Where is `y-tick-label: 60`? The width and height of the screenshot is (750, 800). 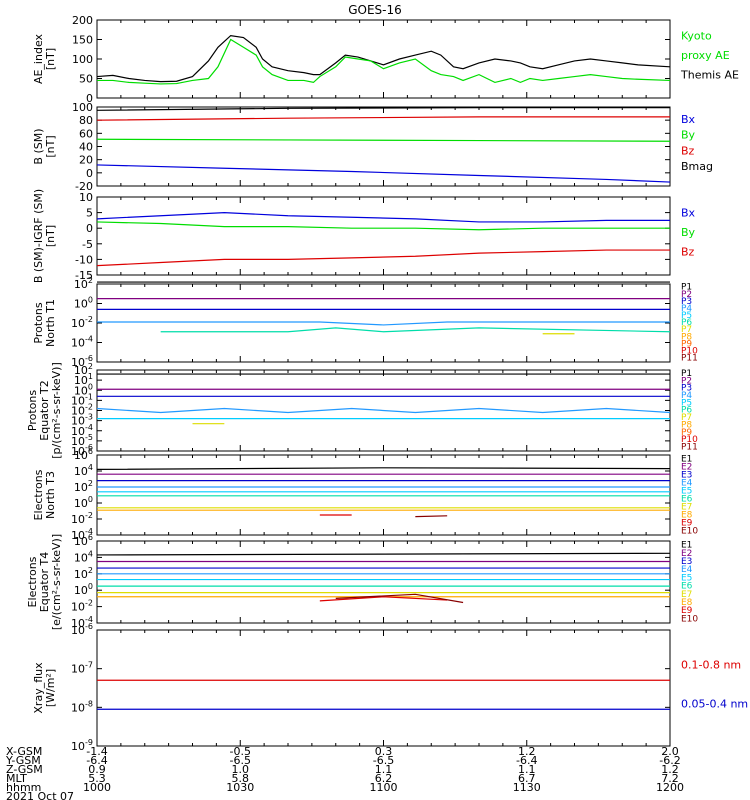
y-tick-label: 60 is located at coordinates (86, 133).